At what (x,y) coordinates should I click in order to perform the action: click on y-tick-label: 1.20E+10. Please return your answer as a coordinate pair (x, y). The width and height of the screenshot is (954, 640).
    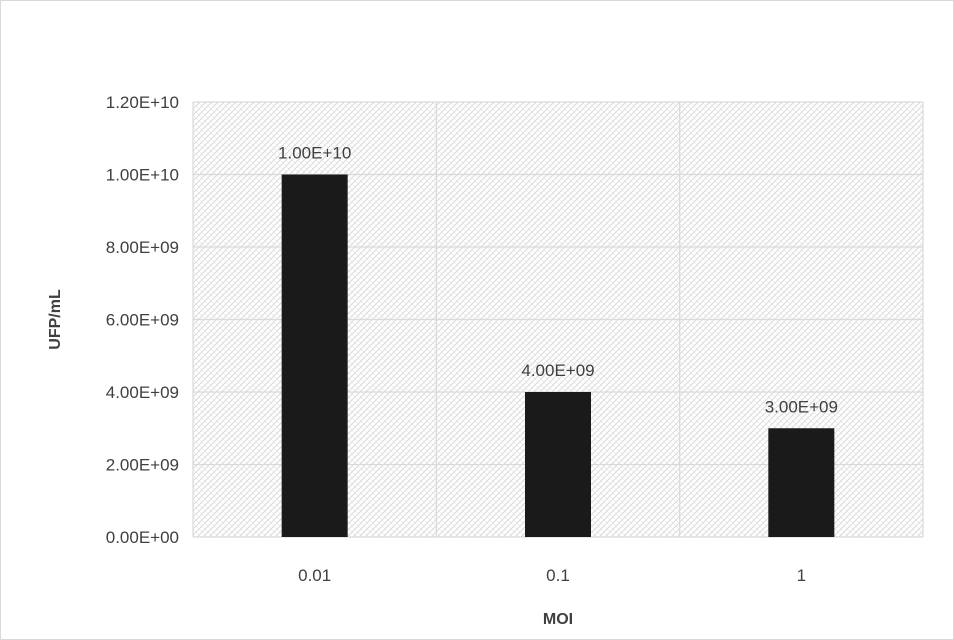
    Looking at the image, I should click on (142, 102).